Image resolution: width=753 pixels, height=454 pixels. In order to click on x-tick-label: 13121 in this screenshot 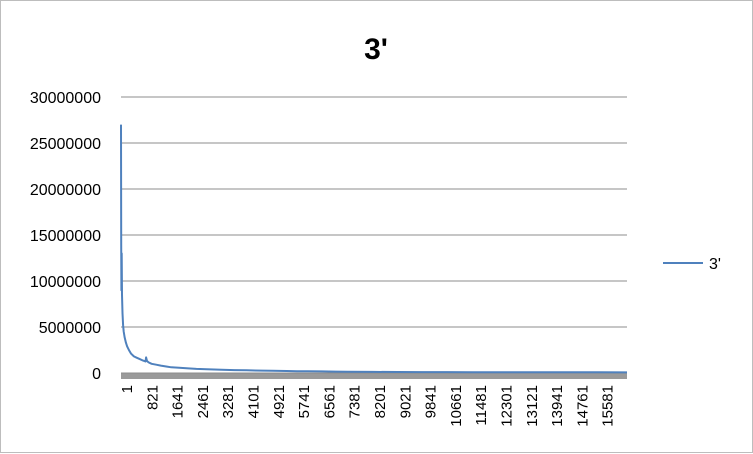, I will do `click(532, 406)`.